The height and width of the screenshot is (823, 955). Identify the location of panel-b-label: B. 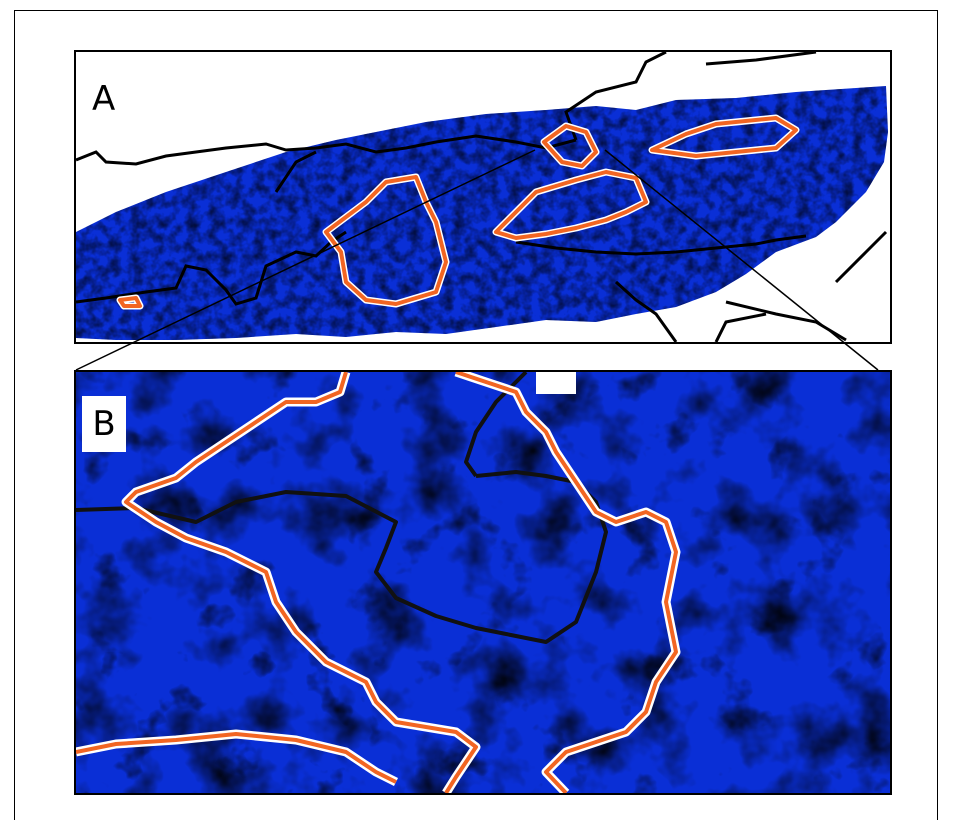
(104, 424).